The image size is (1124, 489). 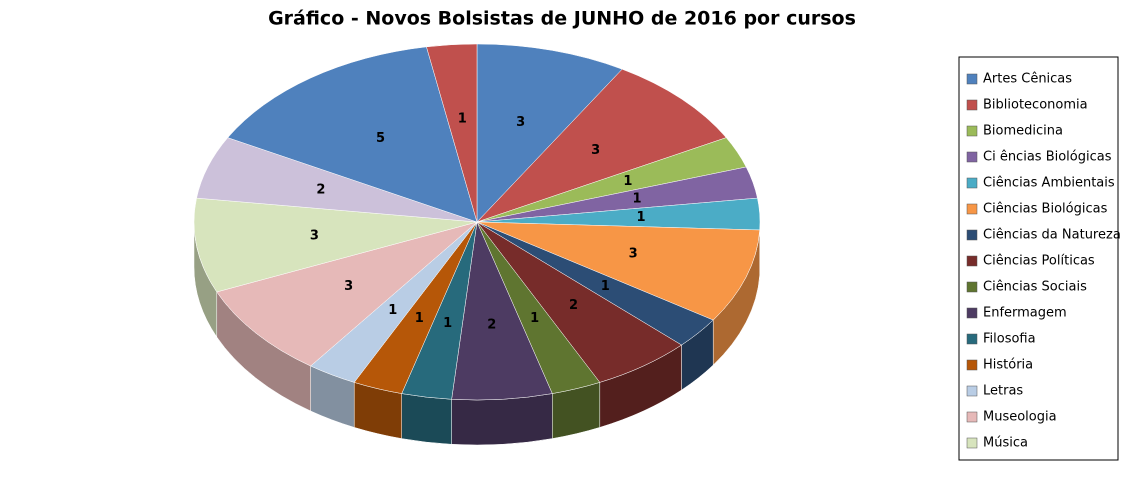 I want to click on legend-label: Ciências Políticas, so click(x=1039, y=261).